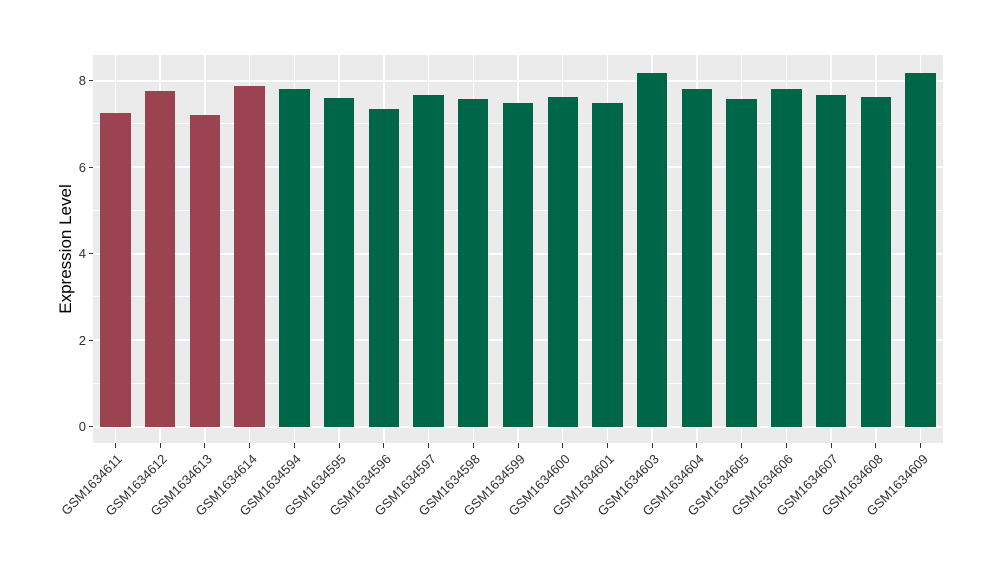 This screenshot has width=1000, height=580. What do you see at coordinates (82, 167) in the screenshot?
I see `y-tick-label: 6` at bounding box center [82, 167].